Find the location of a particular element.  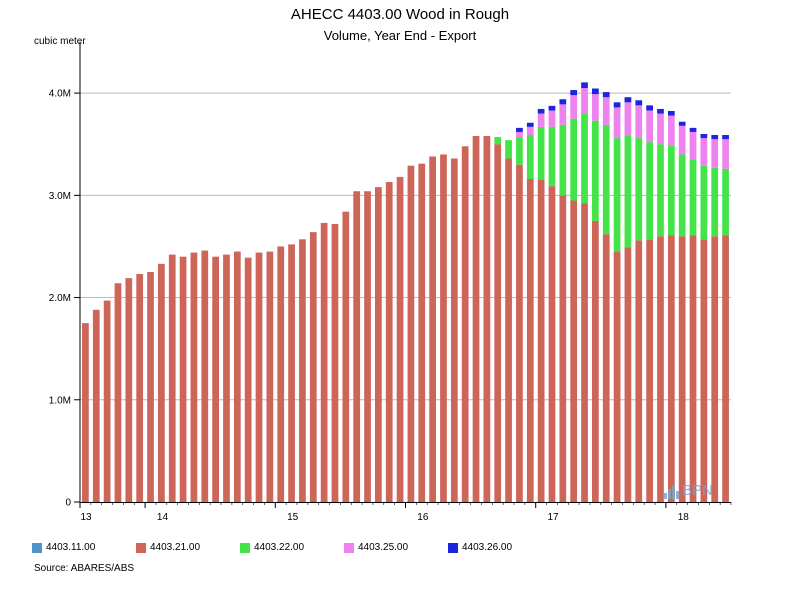

legend-label: 4403.25.00 is located at coordinates (383, 547).